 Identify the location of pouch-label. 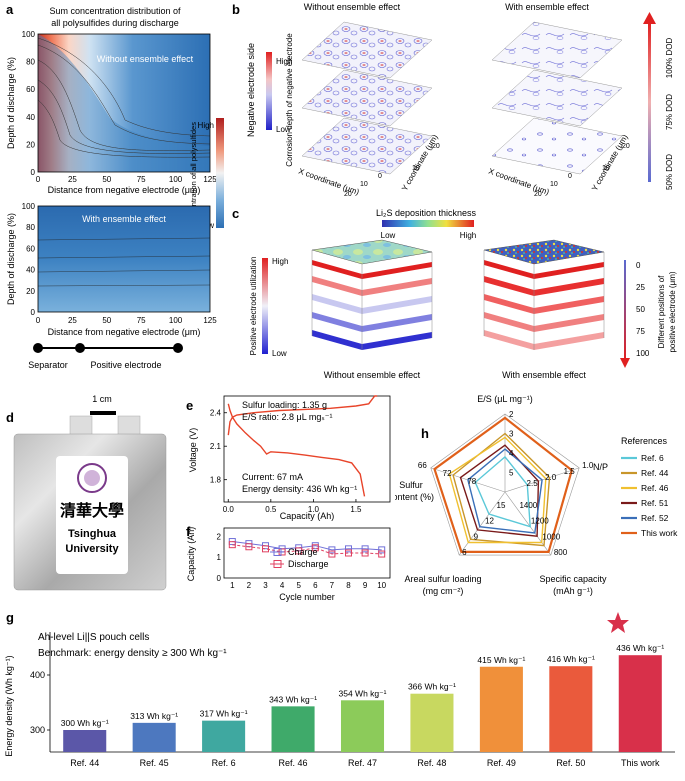
(92, 515).